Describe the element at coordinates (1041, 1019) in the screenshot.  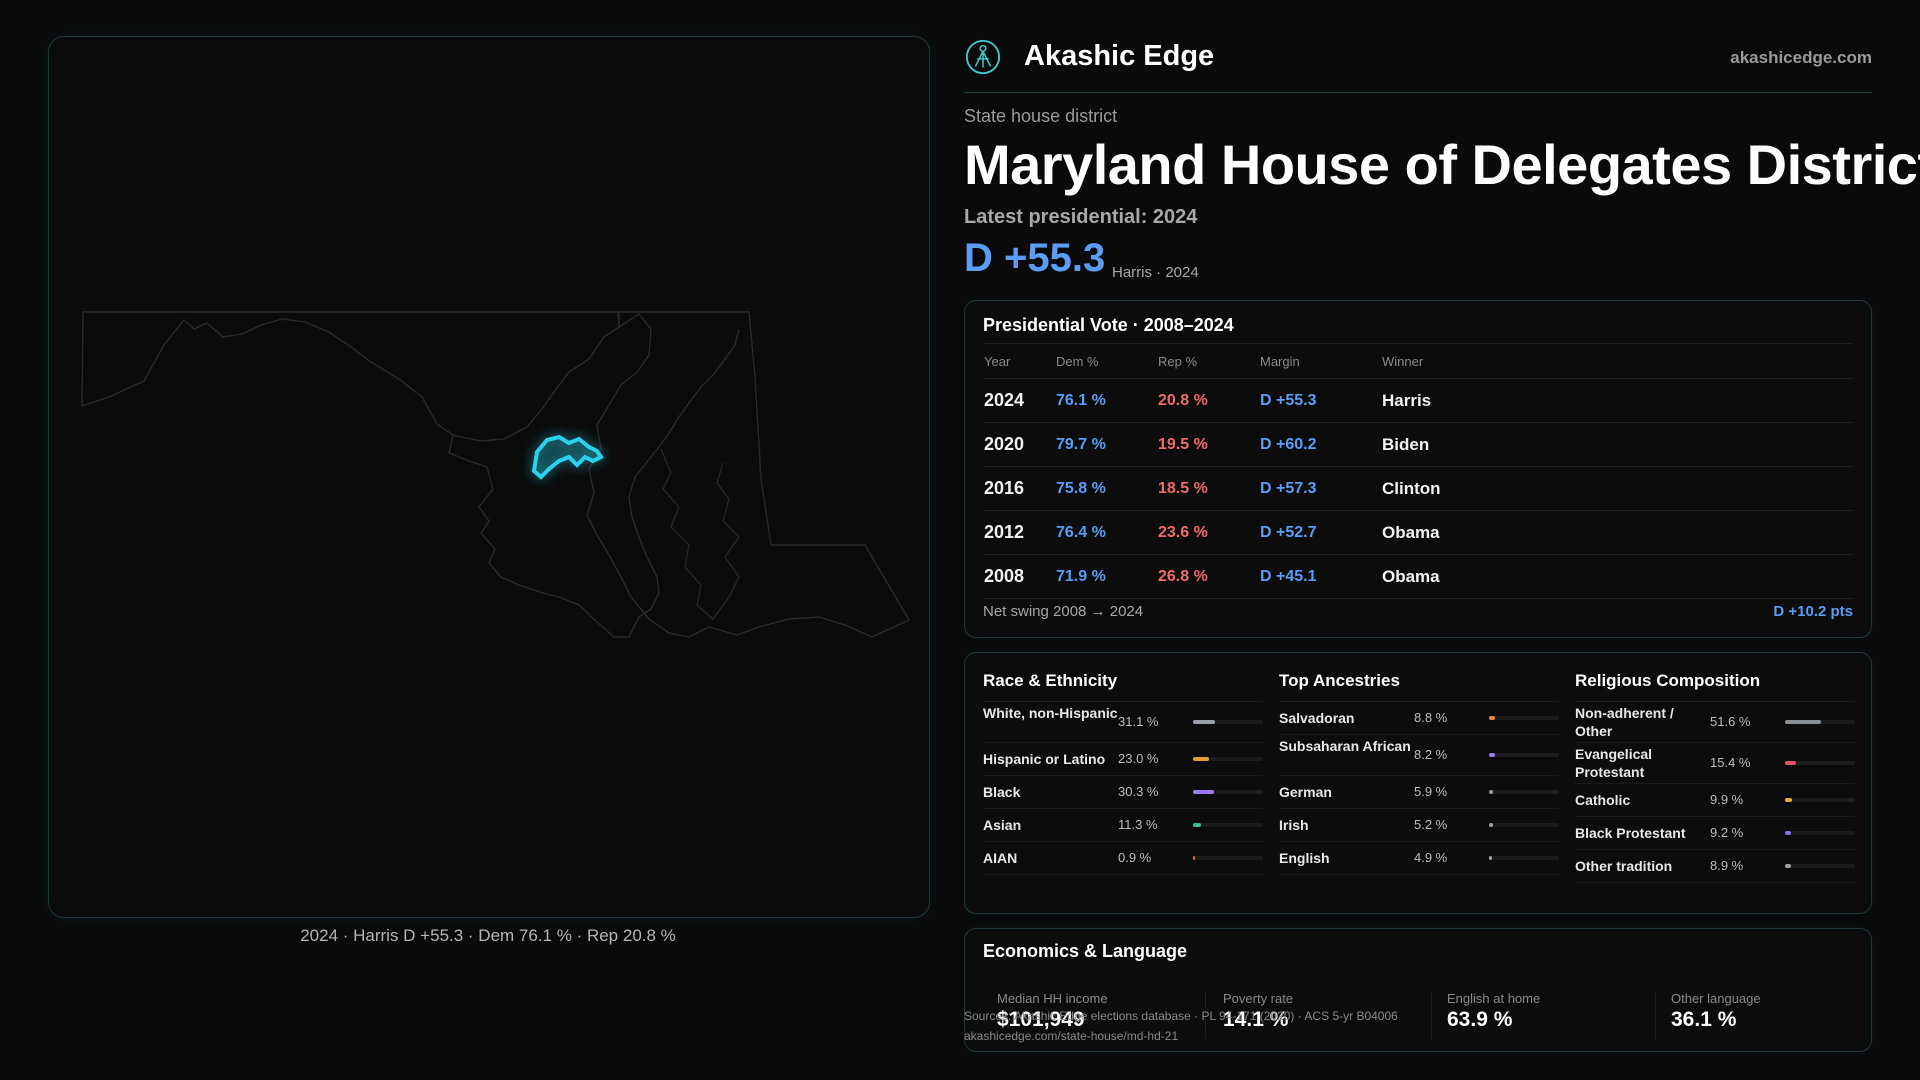
I see `econ-value: $101,949` at that location.